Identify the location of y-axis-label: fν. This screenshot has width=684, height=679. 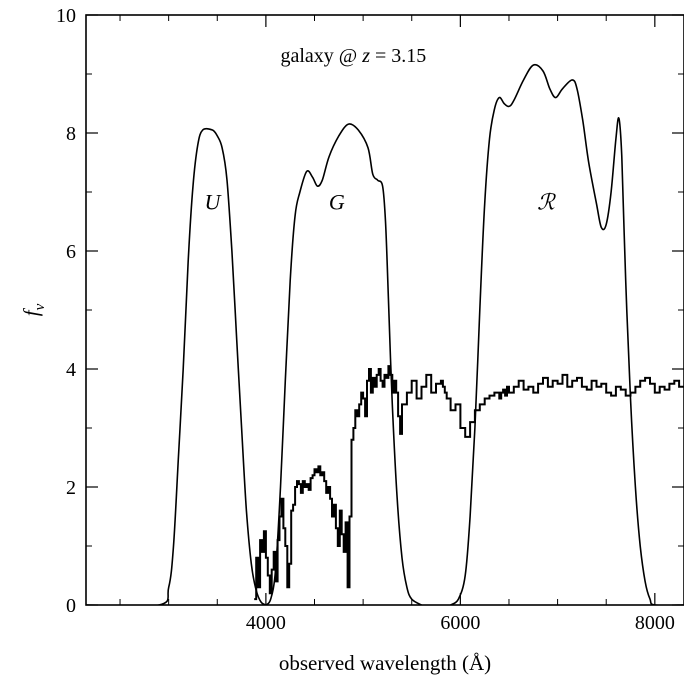
(33, 309).